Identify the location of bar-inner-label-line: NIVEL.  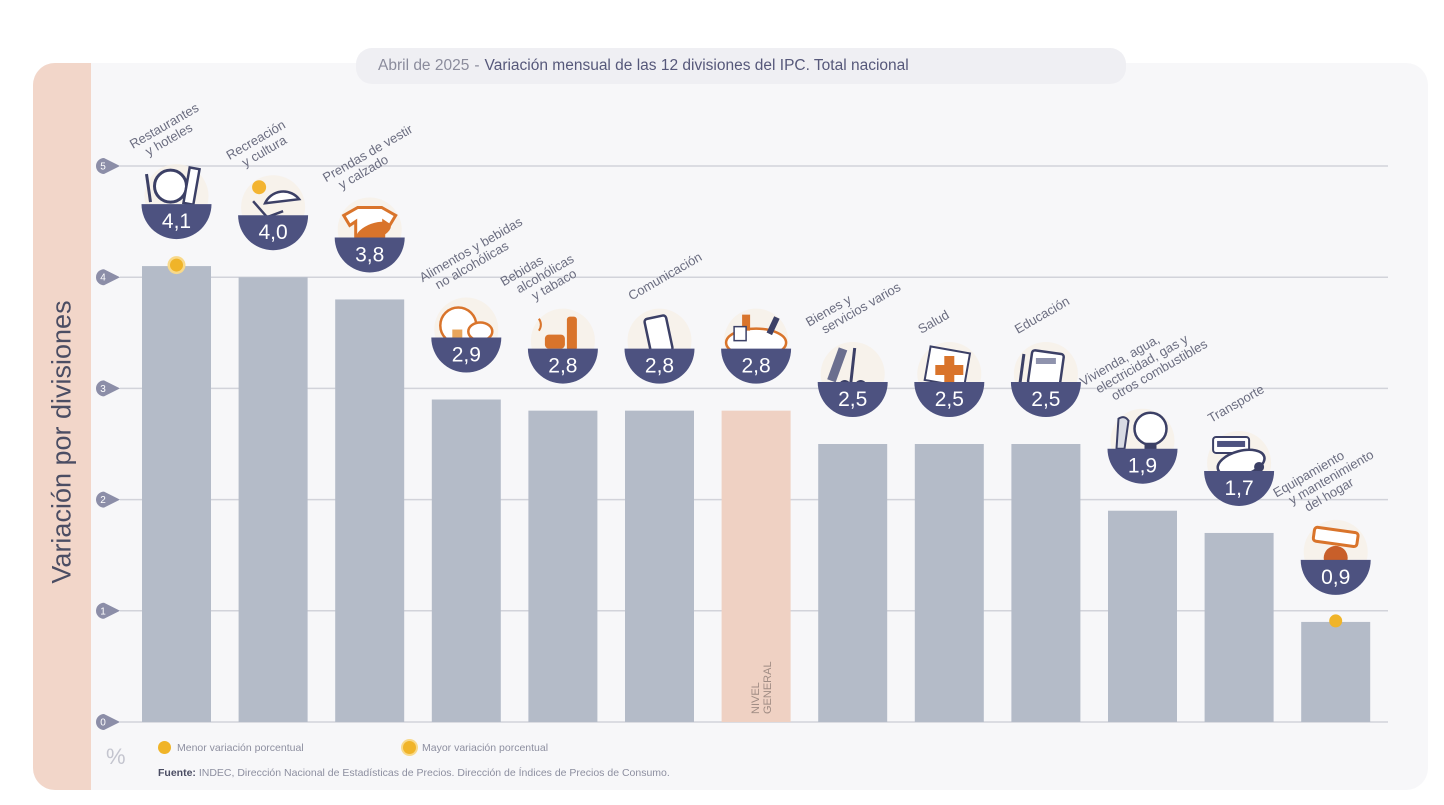
(756, 698).